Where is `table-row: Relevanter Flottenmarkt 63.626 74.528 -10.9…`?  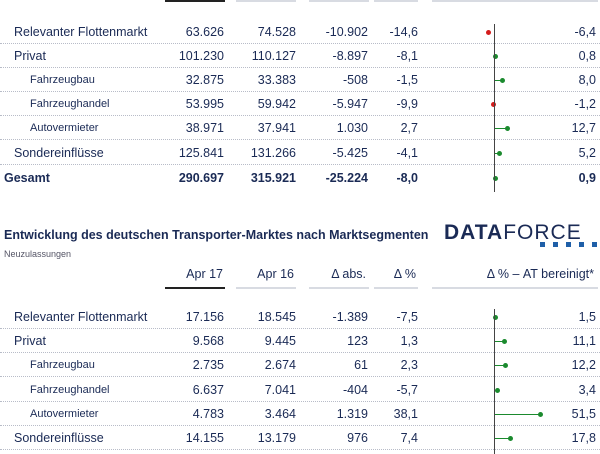 table-row: Relevanter Flottenmarkt 63.626 74.528 -10.9… is located at coordinates (300, 32).